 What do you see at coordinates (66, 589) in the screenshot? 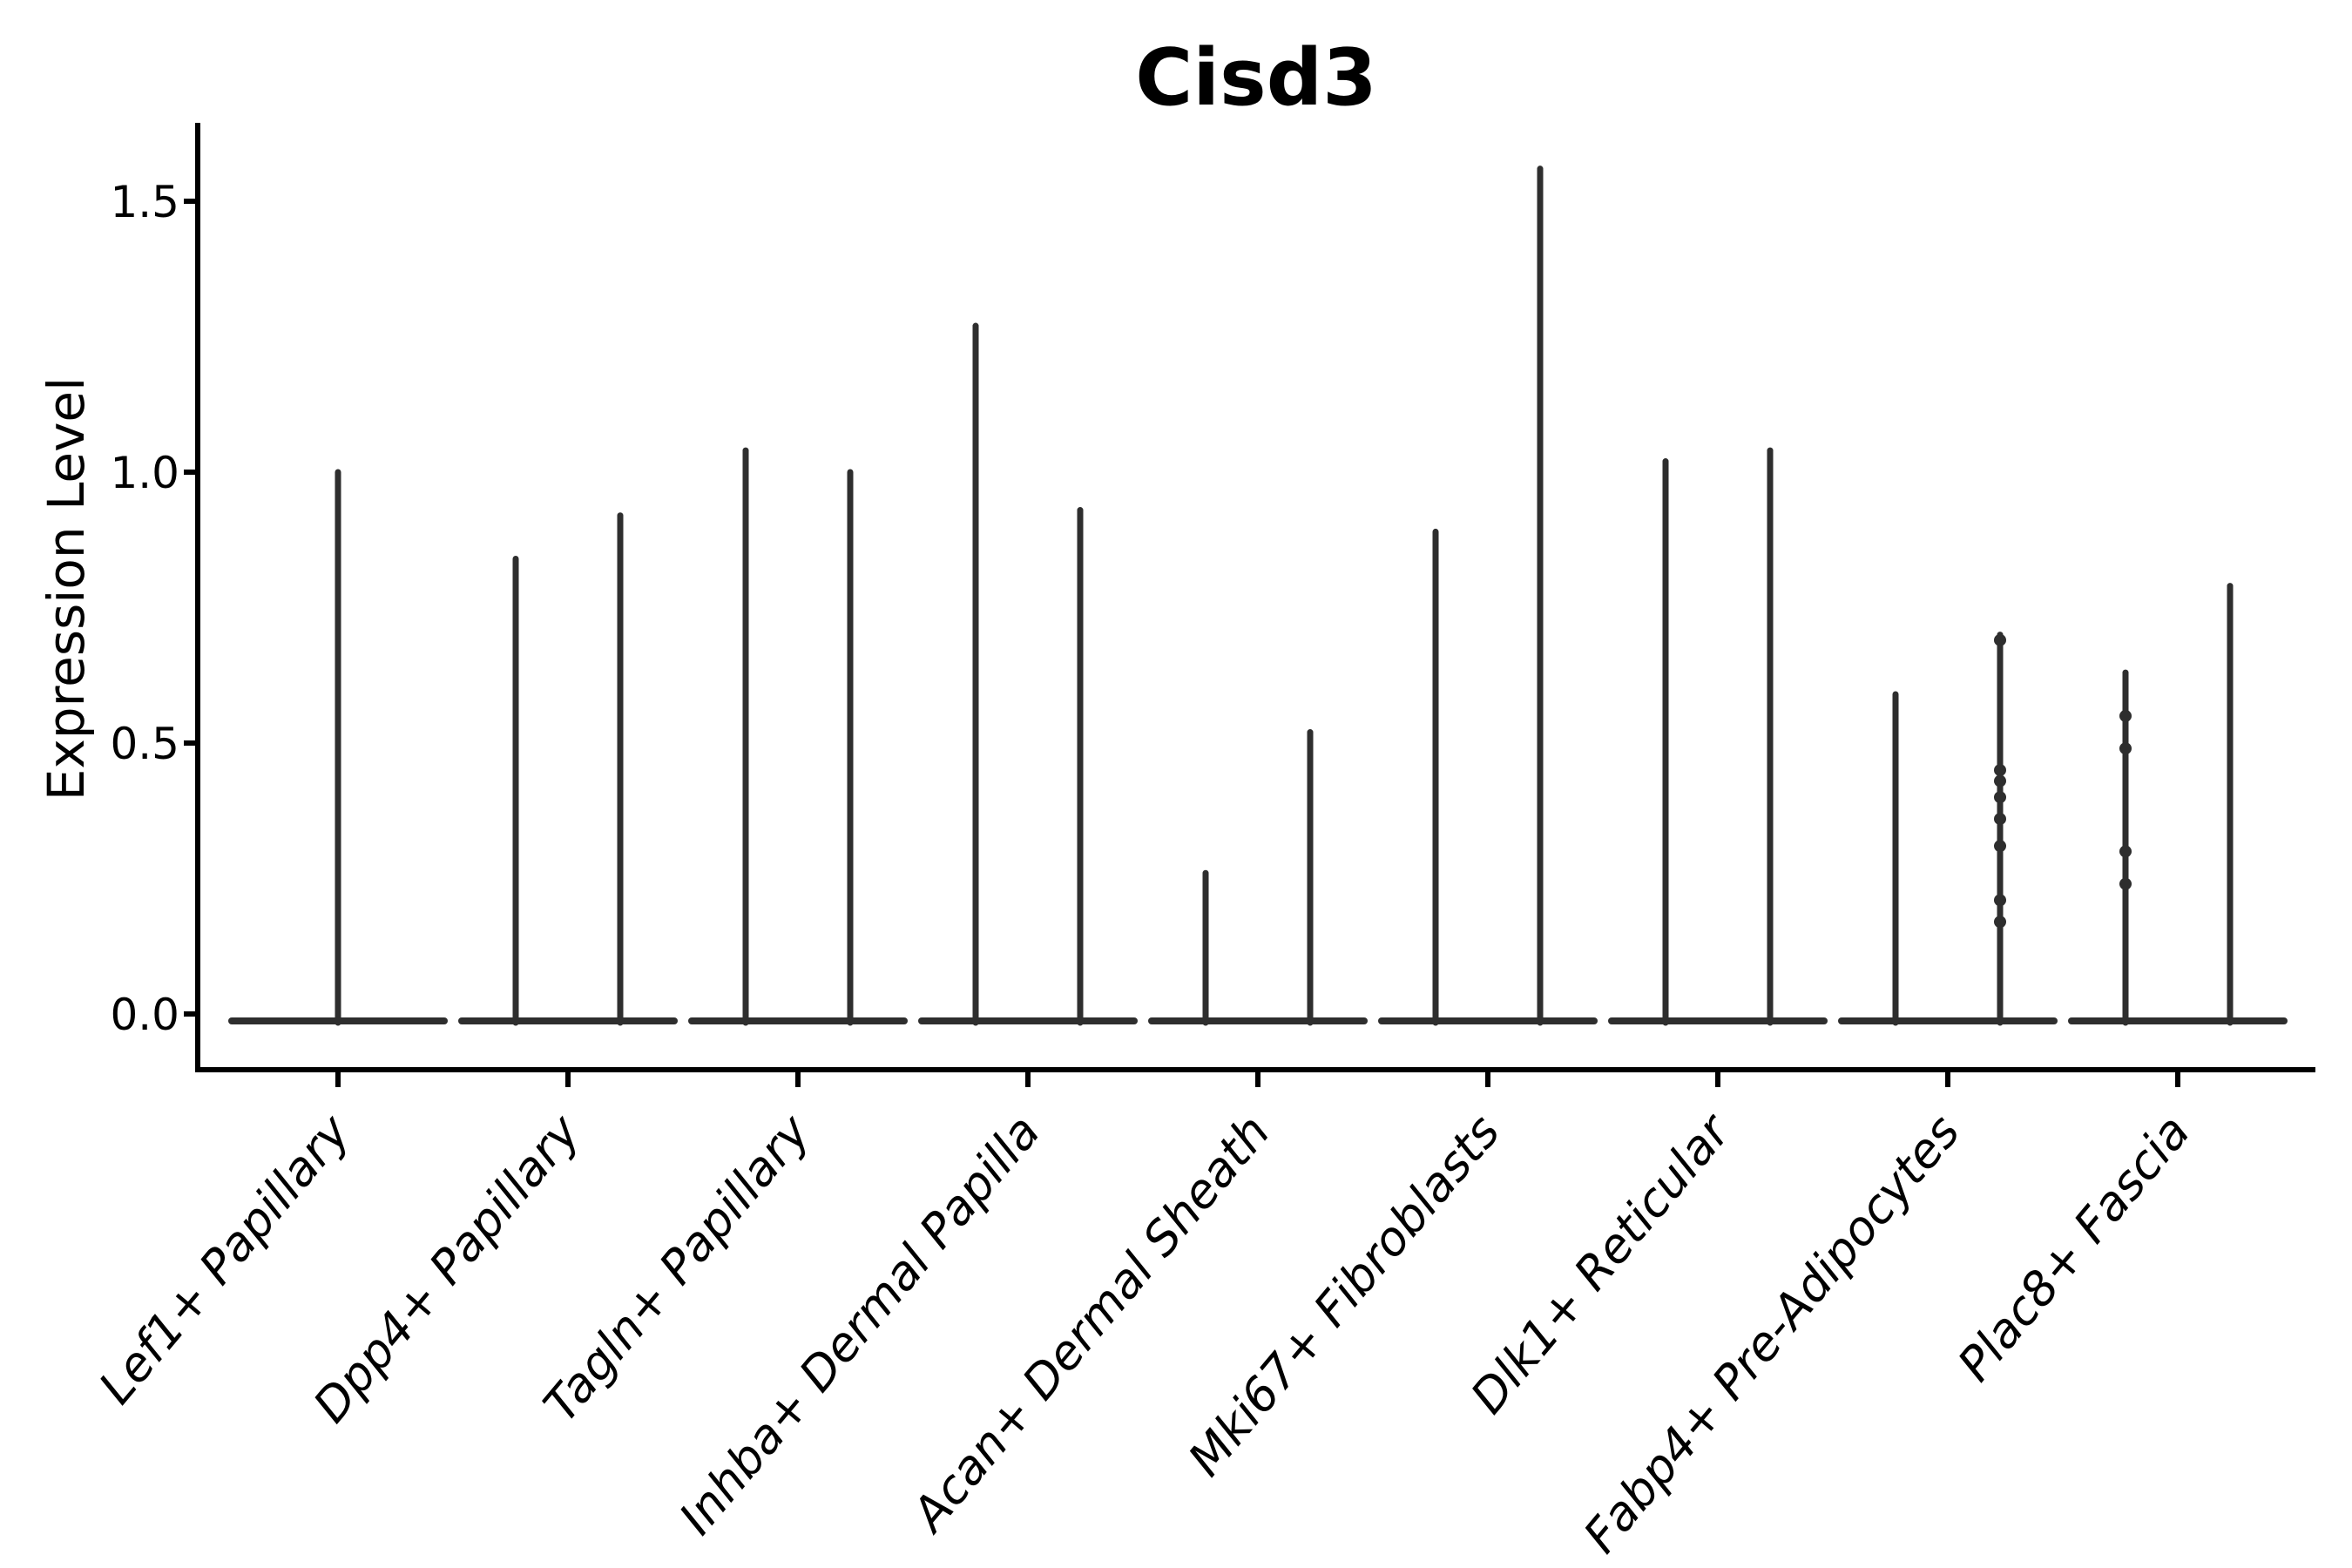
I see `y-axis-label: Expression Level` at bounding box center [66, 589].